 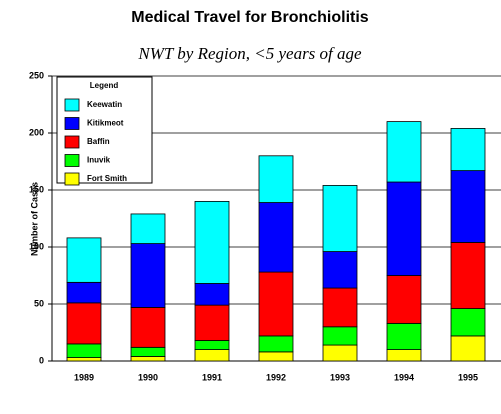 What do you see at coordinates (107, 178) in the screenshot?
I see `legend-label: Fort Smith` at bounding box center [107, 178].